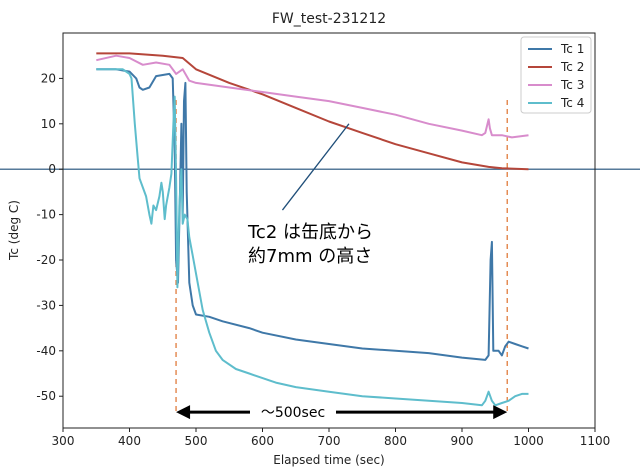 The image size is (640, 473). I want to click on x-tick-label: 700, so click(329, 441).